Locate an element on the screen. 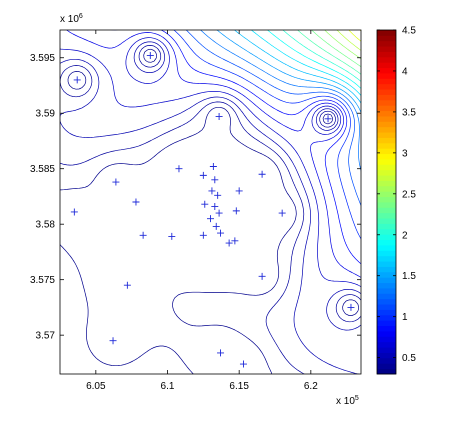 The width and height of the screenshot is (460, 425). colorbar-tick-label: 0.5 is located at coordinates (409, 358).